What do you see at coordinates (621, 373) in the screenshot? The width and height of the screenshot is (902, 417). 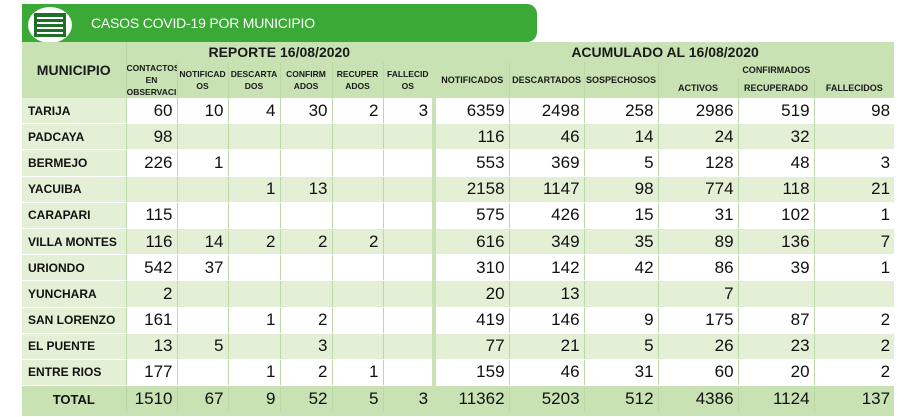 I see `table-cell: 31` at bounding box center [621, 373].